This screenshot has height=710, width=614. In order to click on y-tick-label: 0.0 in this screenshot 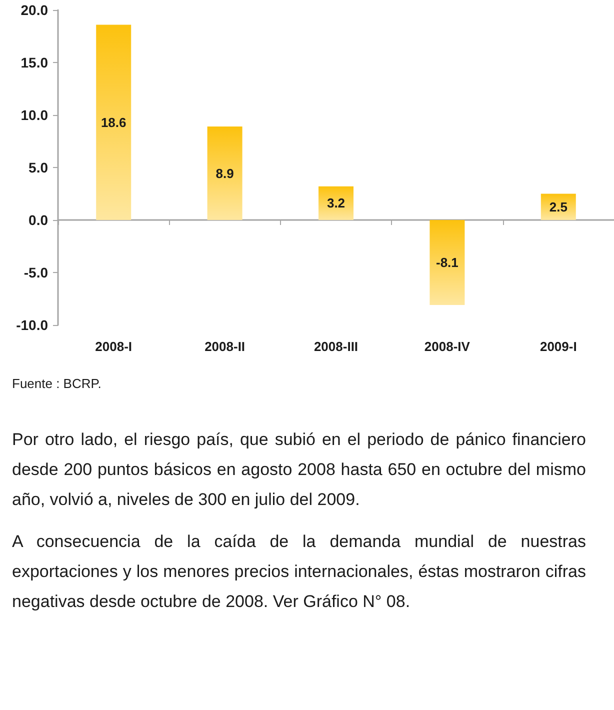, I will do `click(38, 220)`.